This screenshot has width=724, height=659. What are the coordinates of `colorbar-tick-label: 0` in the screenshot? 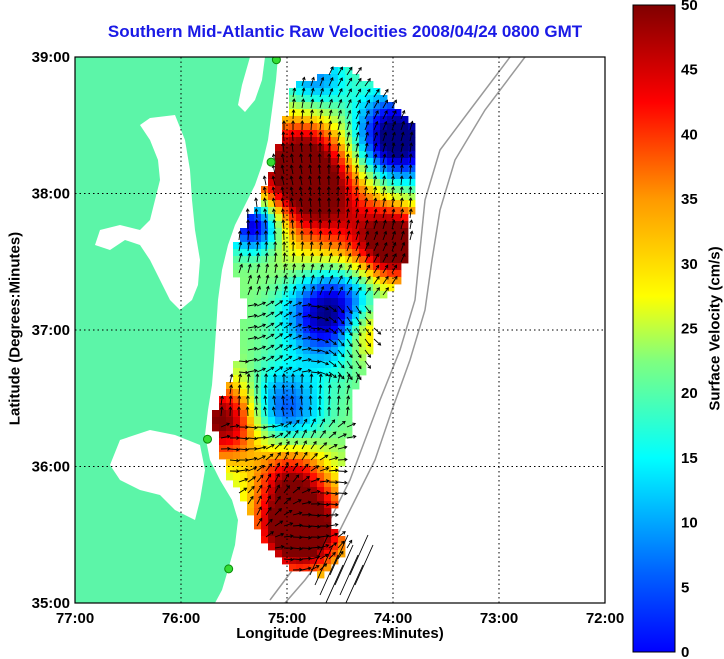 It's located at (685, 651).